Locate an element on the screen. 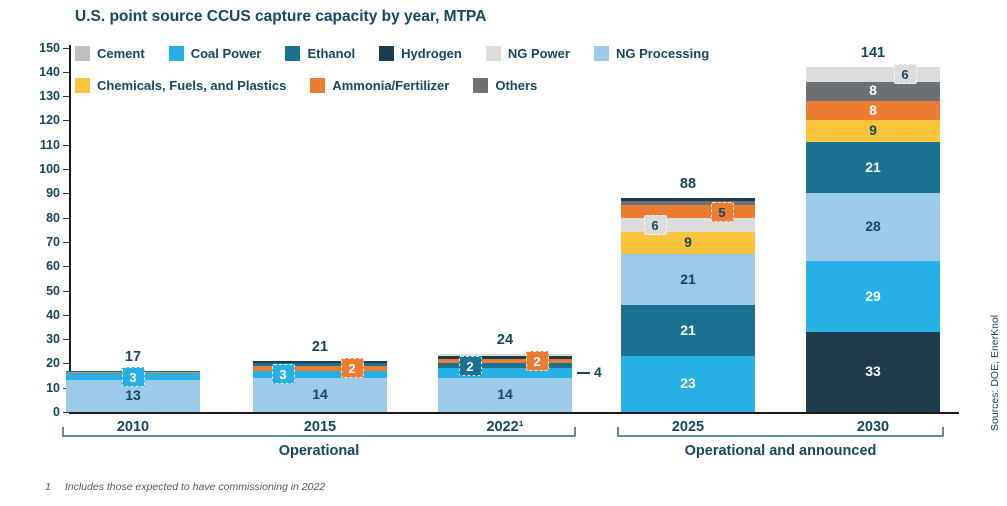 The height and width of the screenshot is (506, 1007). segment-value-label: 29 is located at coordinates (873, 295).